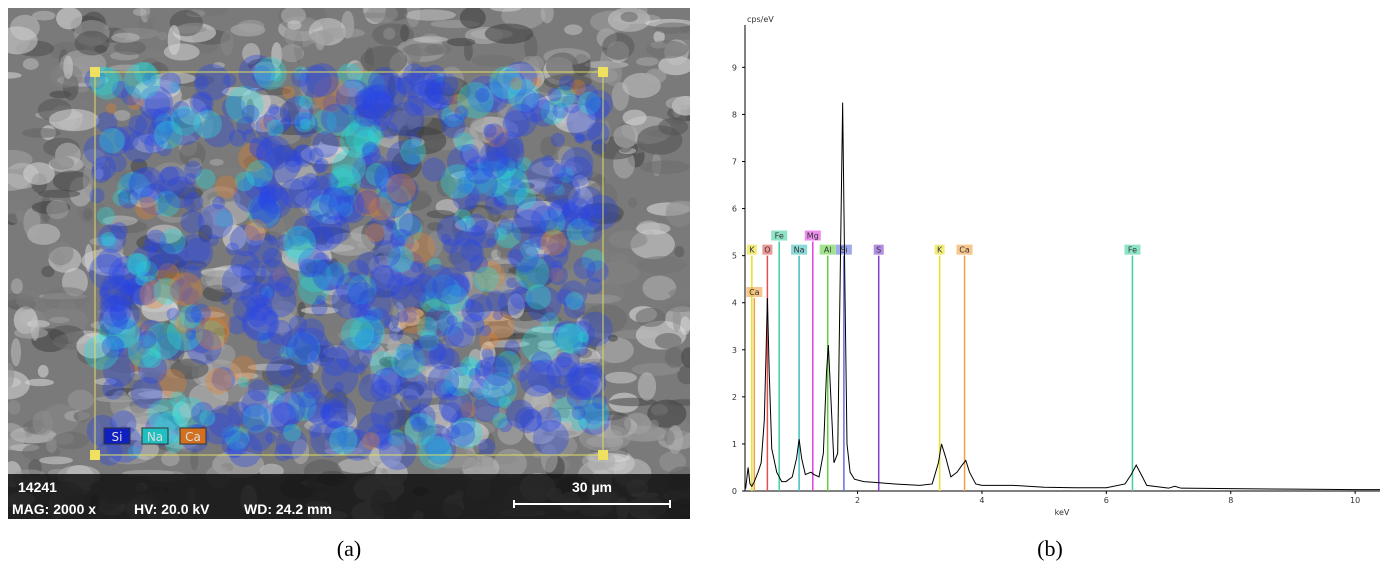 This screenshot has height=571, width=1390. Describe the element at coordinates (95, 455) in the screenshot. I see `frame-handle` at that location.